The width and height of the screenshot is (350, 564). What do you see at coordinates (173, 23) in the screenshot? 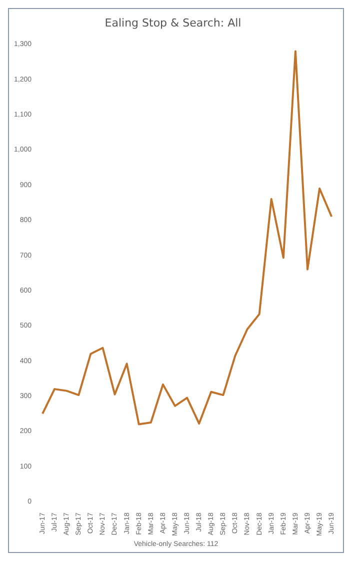
I see `chart-title: Ealing Stop & Search: All` at bounding box center [173, 23].